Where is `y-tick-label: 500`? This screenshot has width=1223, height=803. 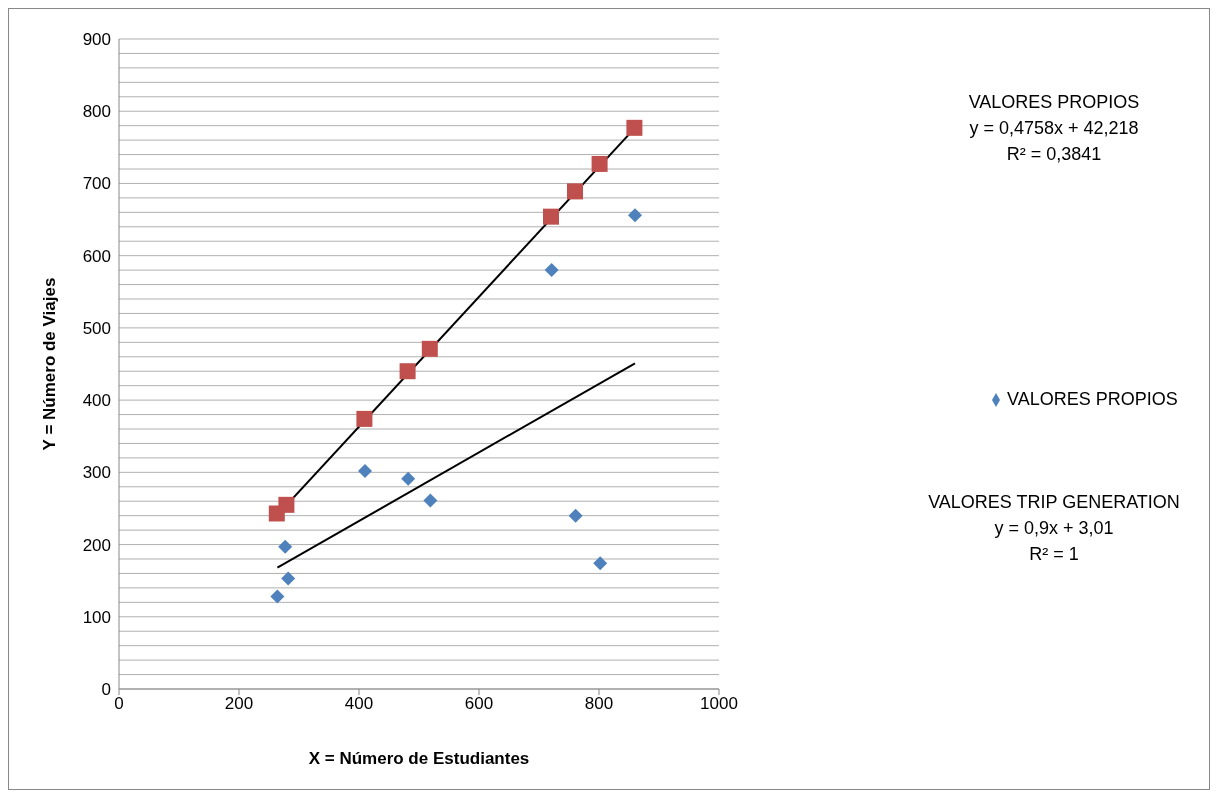
y-tick-label: 500 is located at coordinates (96, 328).